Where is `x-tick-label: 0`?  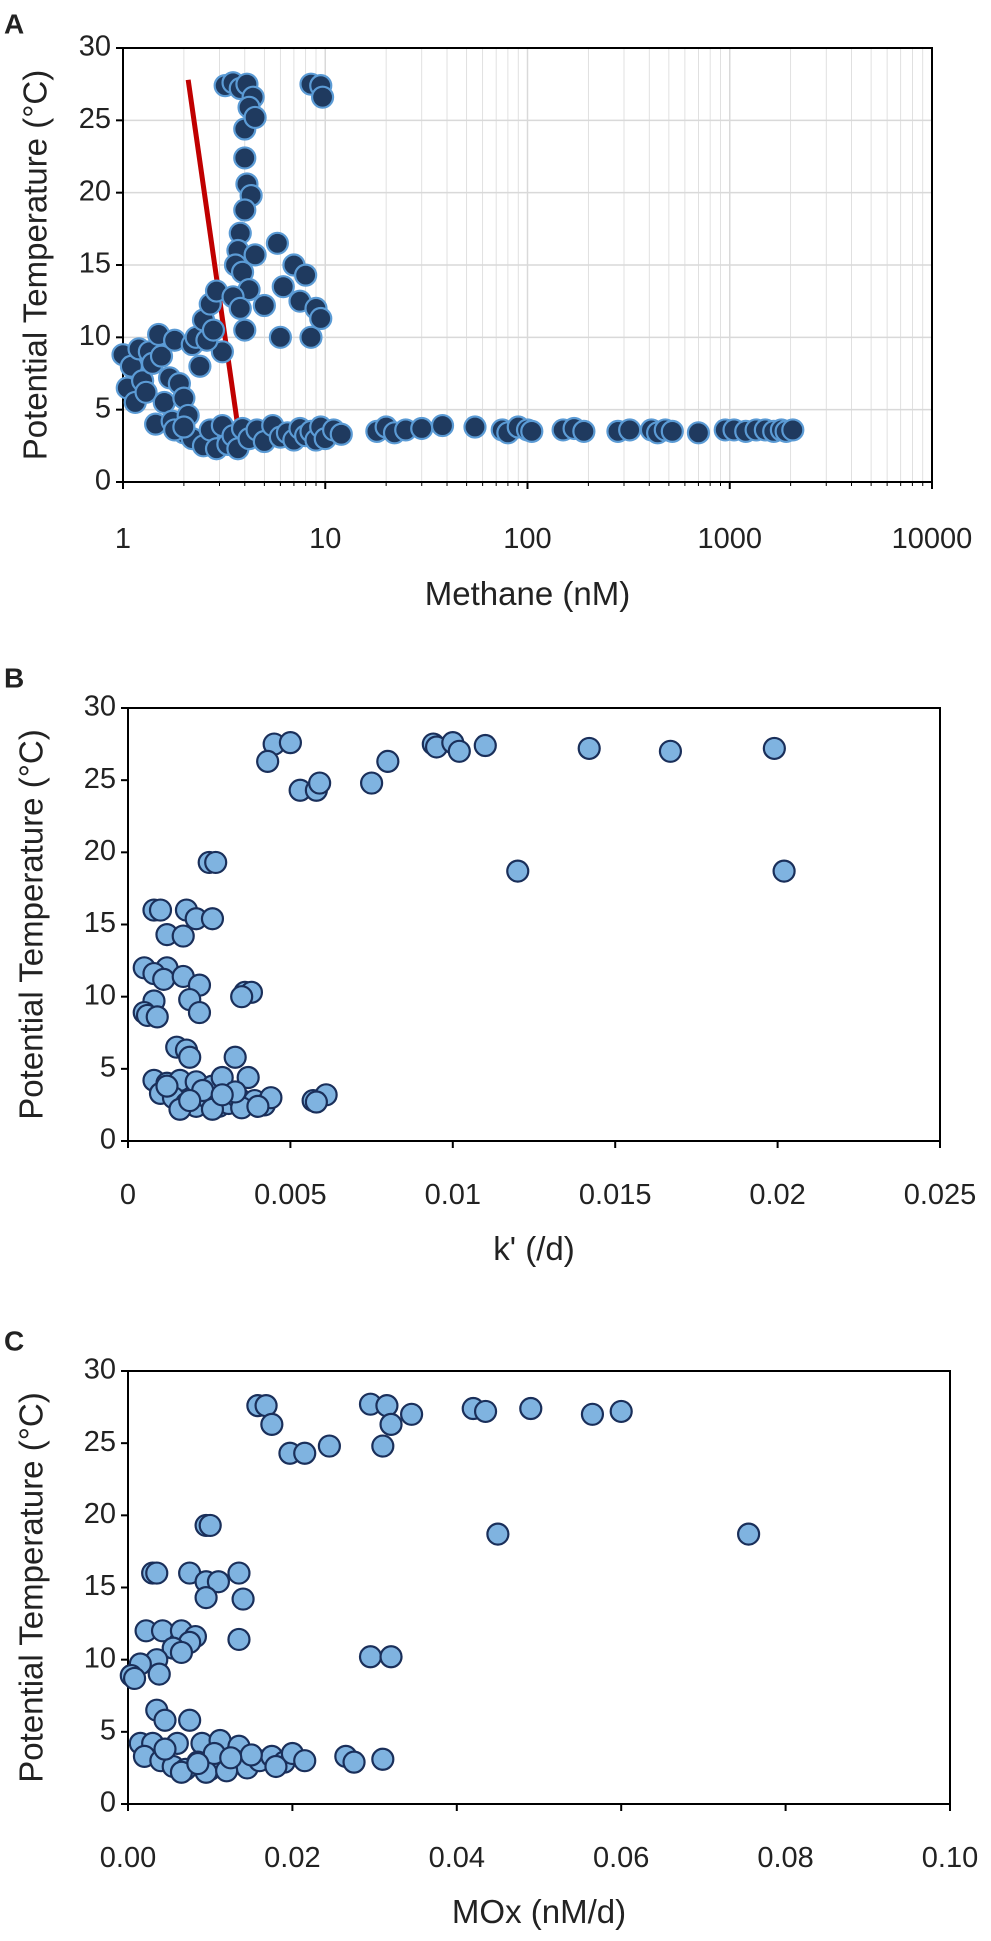
x-tick-label: 0 is located at coordinates (128, 1195).